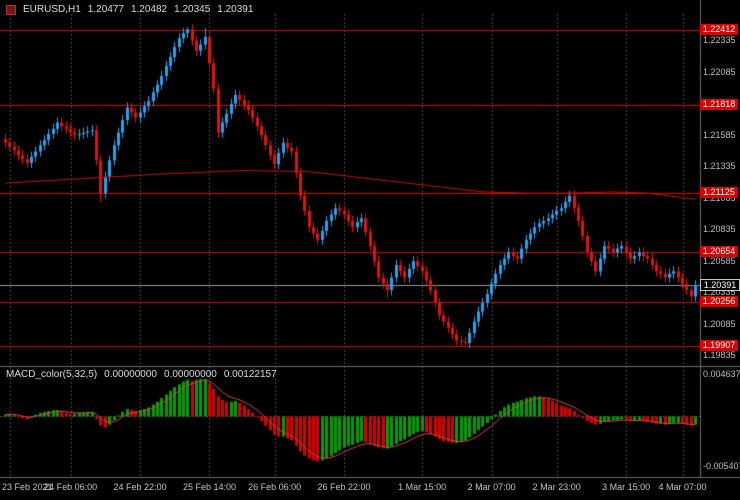 The image size is (740, 500). I want to click on price-axis-label: 1.20585, so click(719, 260).